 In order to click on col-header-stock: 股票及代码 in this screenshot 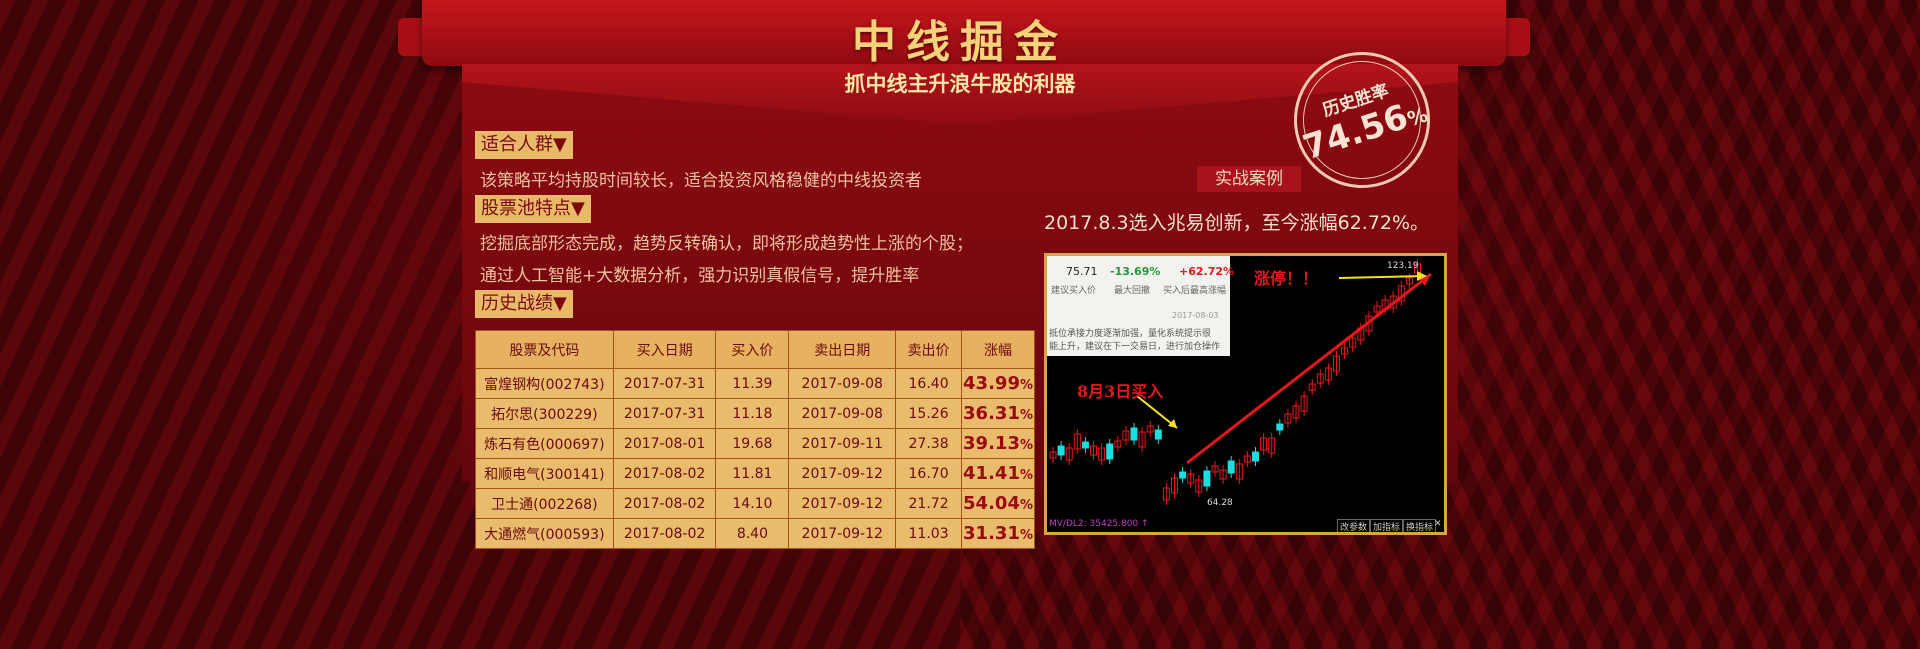, I will do `click(544, 349)`.